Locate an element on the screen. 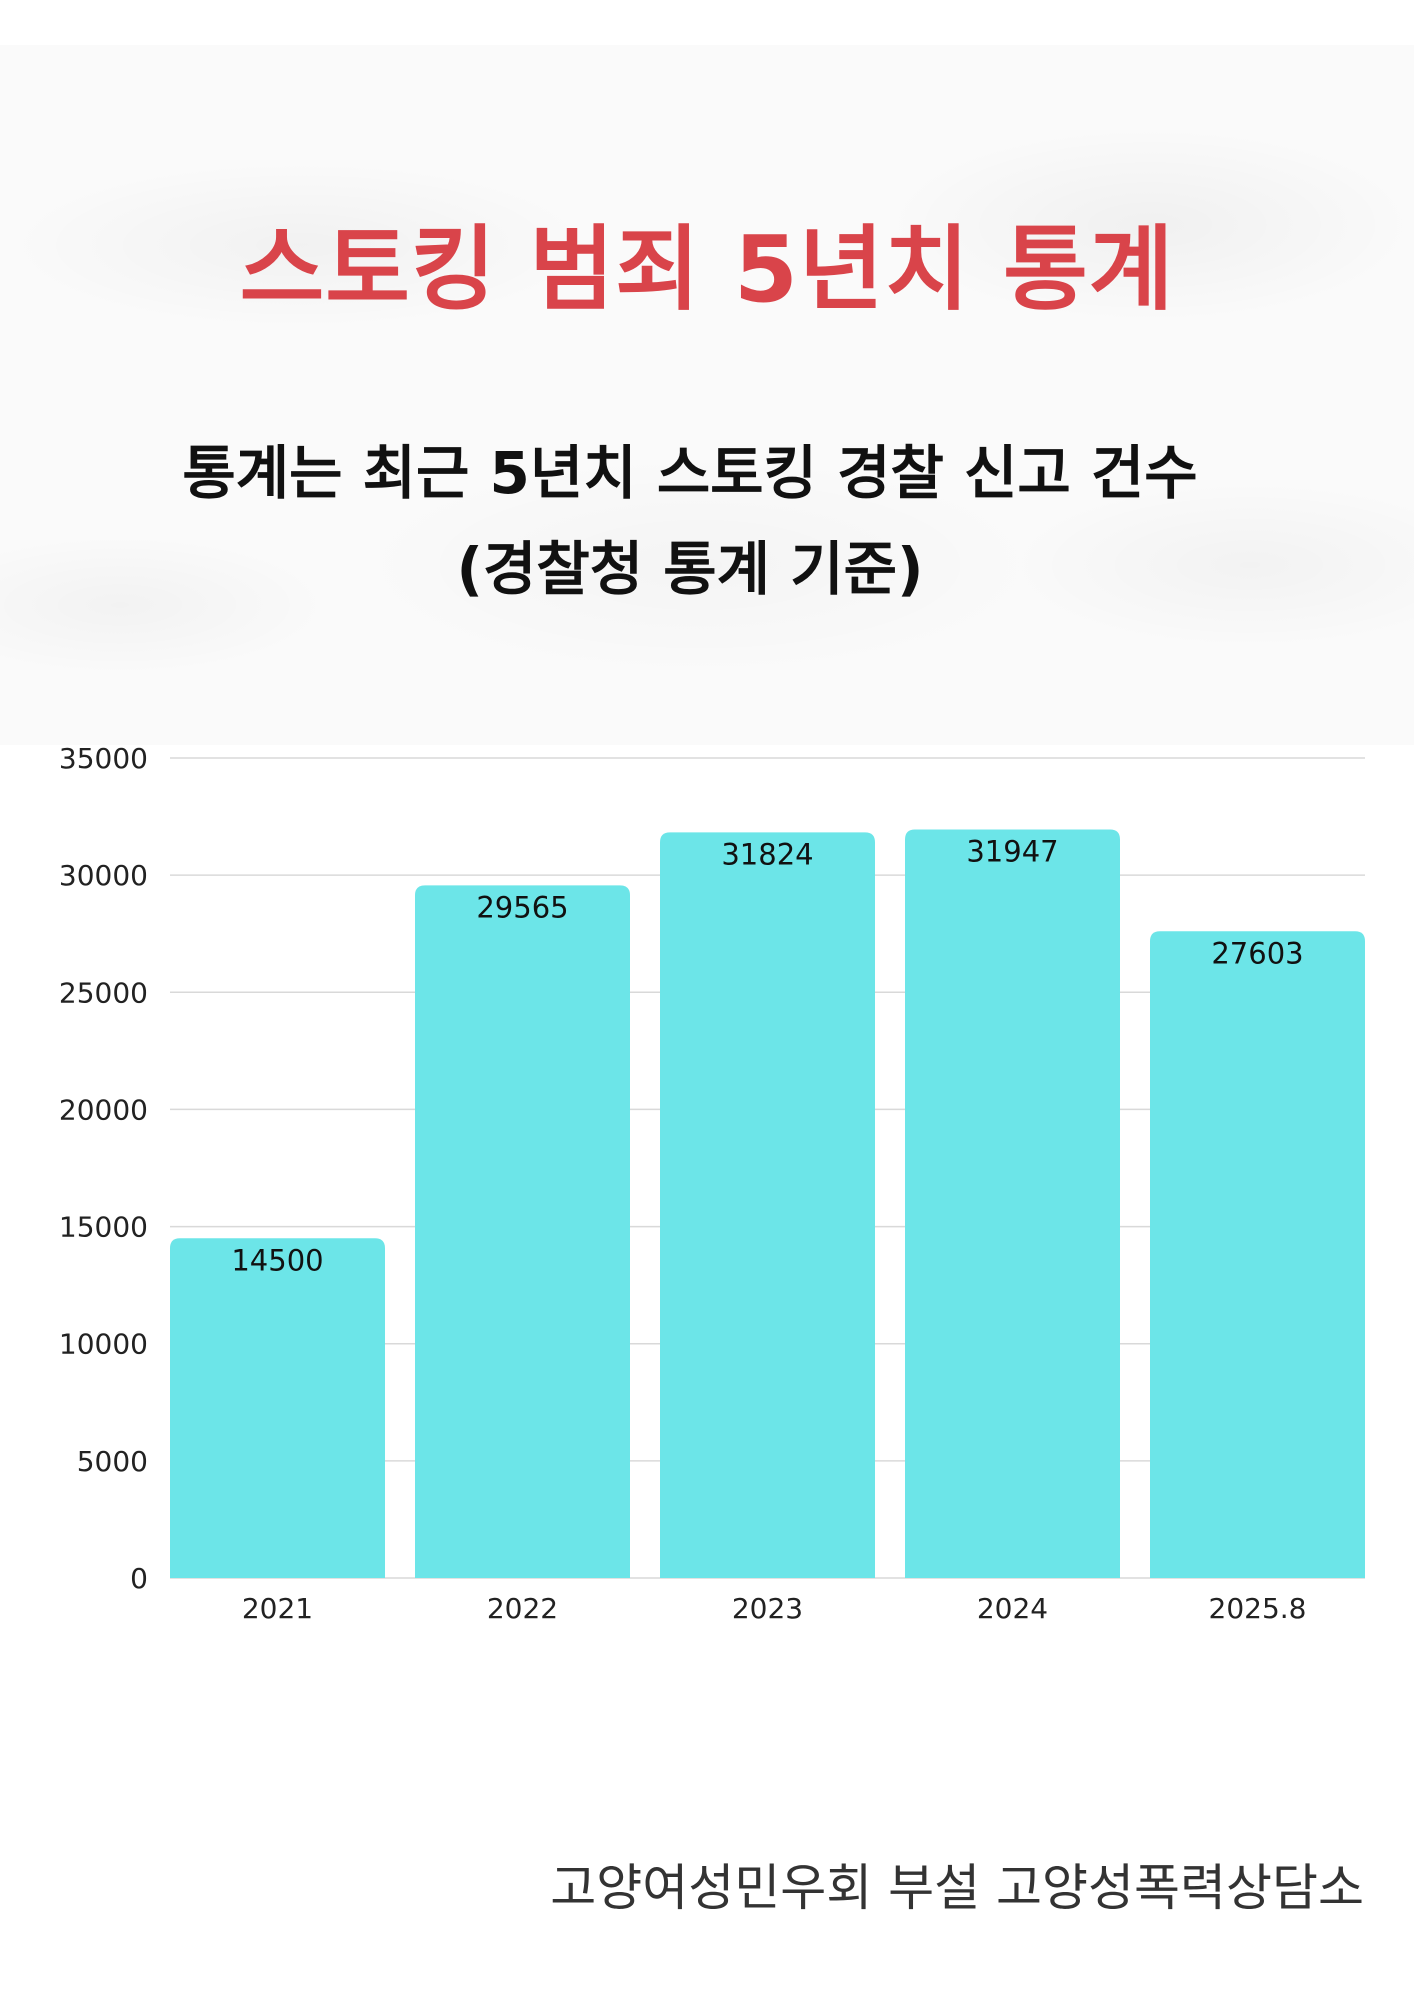 The image size is (1414, 2000). footer-organization: 고양여성민우회 부설 고양성폭력상담소 is located at coordinates (957, 1888).